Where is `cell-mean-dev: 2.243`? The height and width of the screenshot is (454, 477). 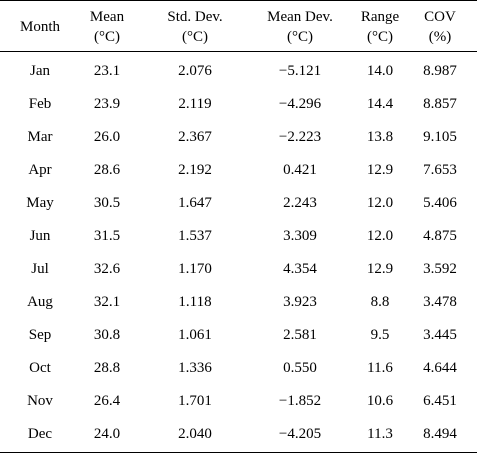
cell-mean-dev: 2.243 is located at coordinates (300, 203).